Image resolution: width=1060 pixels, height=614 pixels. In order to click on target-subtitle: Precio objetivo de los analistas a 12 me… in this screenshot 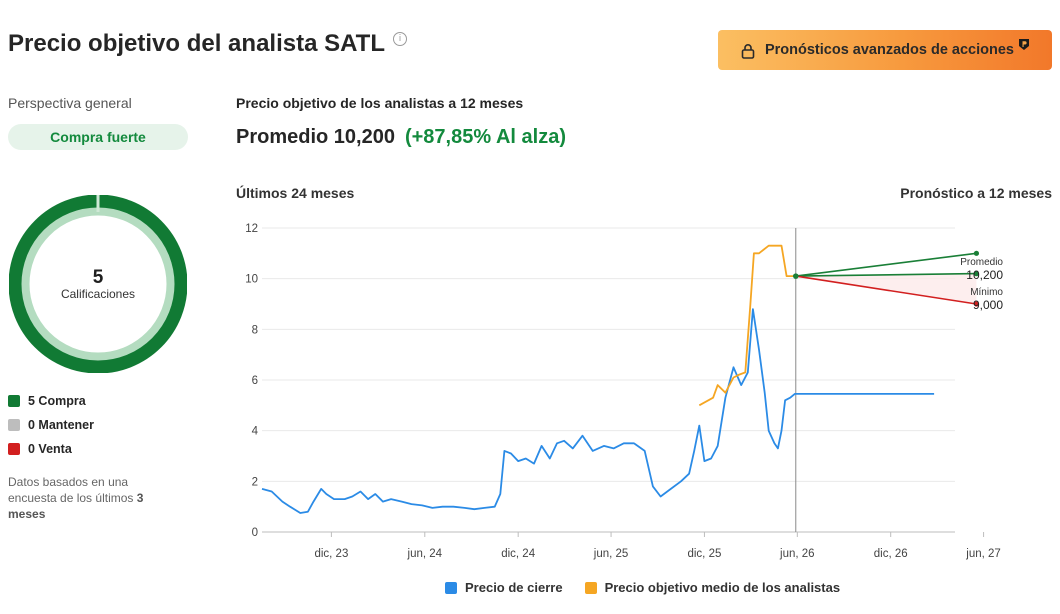, I will do `click(380, 103)`.